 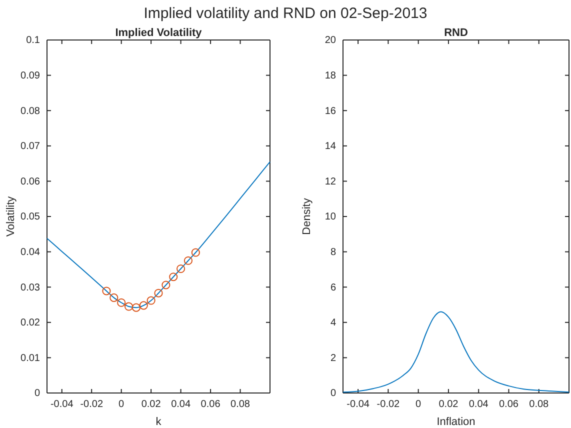 What do you see at coordinates (30, 76) in the screenshot?
I see `y-tick-label: 0.09` at bounding box center [30, 76].